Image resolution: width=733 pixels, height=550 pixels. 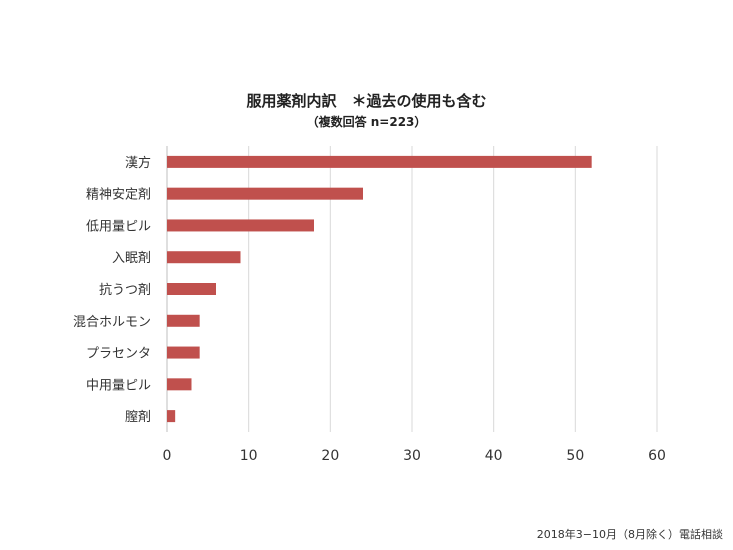 What do you see at coordinates (138, 163) in the screenshot?
I see `category-label: 漢方` at bounding box center [138, 163].